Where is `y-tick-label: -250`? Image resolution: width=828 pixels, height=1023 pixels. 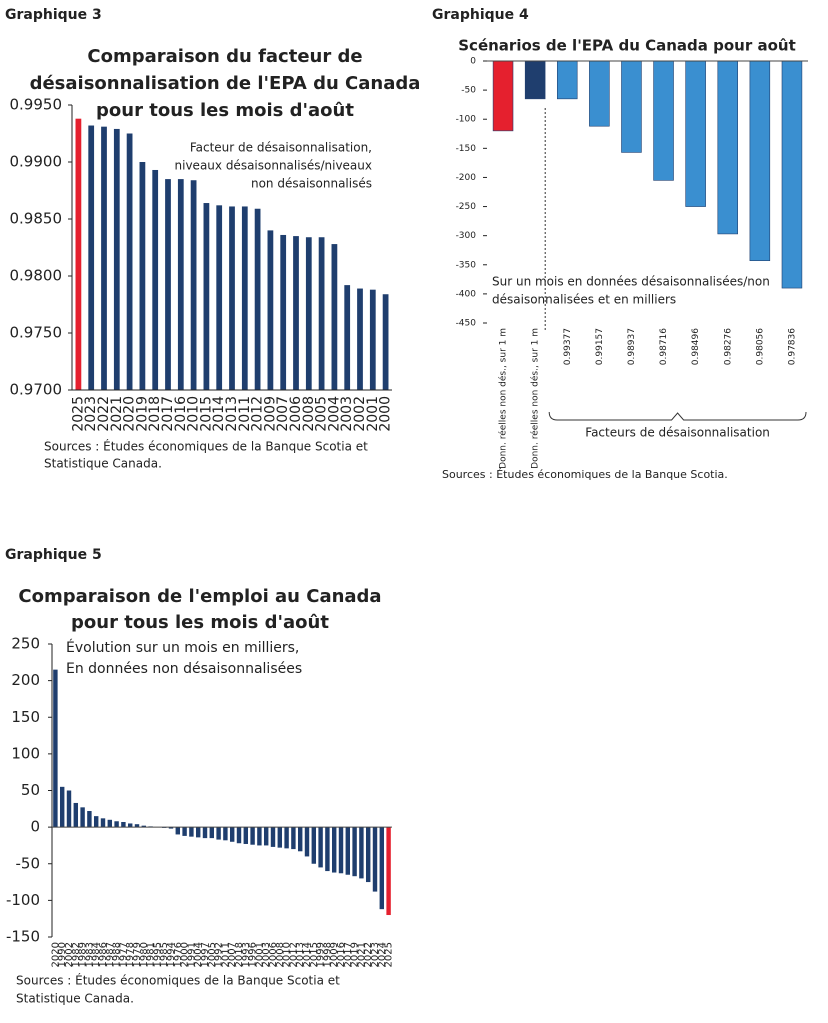 y-tick-label: -250 is located at coordinates (466, 207).